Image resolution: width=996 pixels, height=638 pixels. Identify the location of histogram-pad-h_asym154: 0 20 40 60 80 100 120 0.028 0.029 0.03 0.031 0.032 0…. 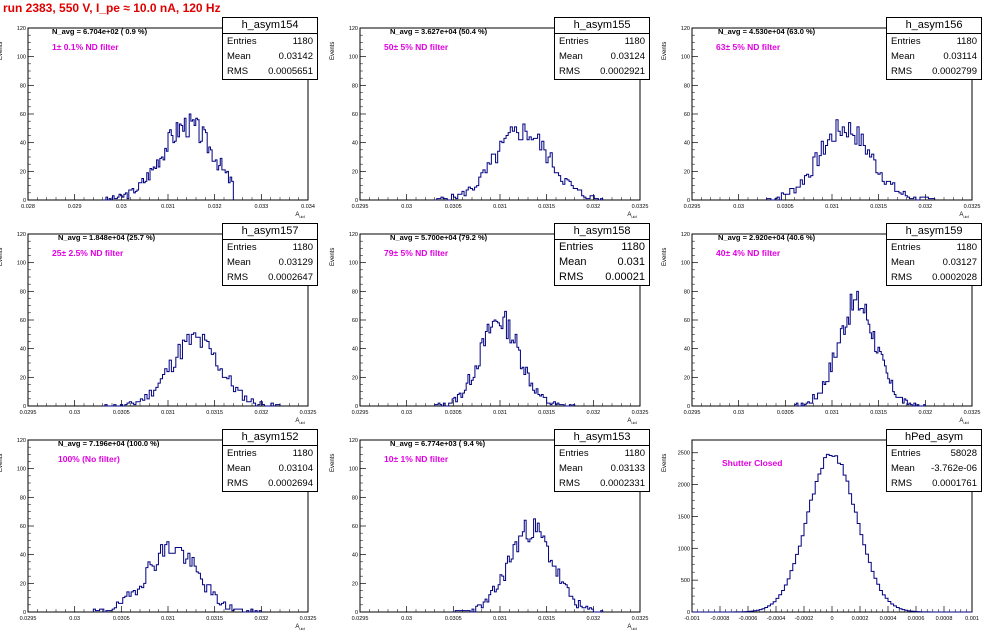
(164, 121).